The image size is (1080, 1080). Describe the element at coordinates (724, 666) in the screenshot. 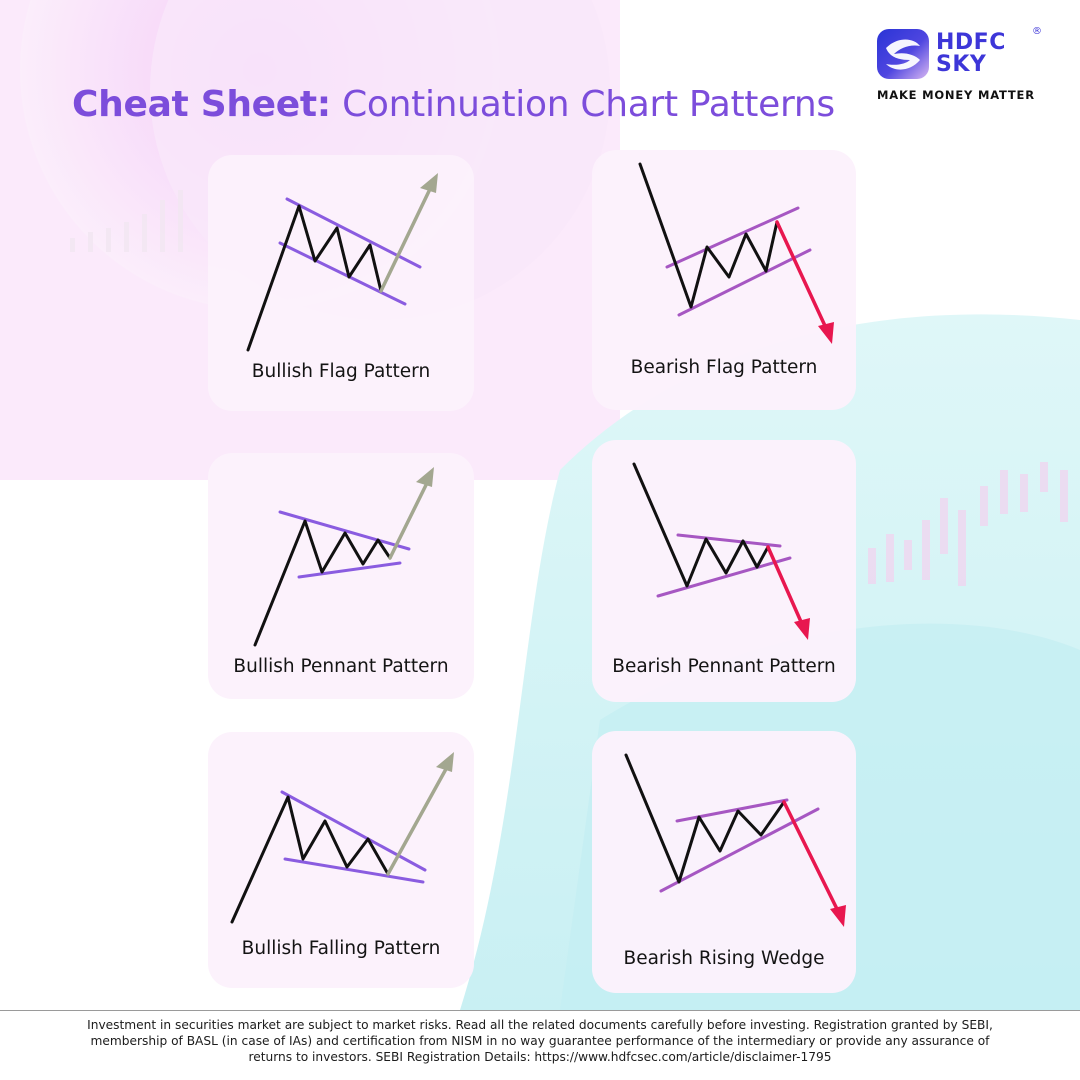

I see `pattern-label-bearish-pennant: Bearish Pennant Pattern` at that location.